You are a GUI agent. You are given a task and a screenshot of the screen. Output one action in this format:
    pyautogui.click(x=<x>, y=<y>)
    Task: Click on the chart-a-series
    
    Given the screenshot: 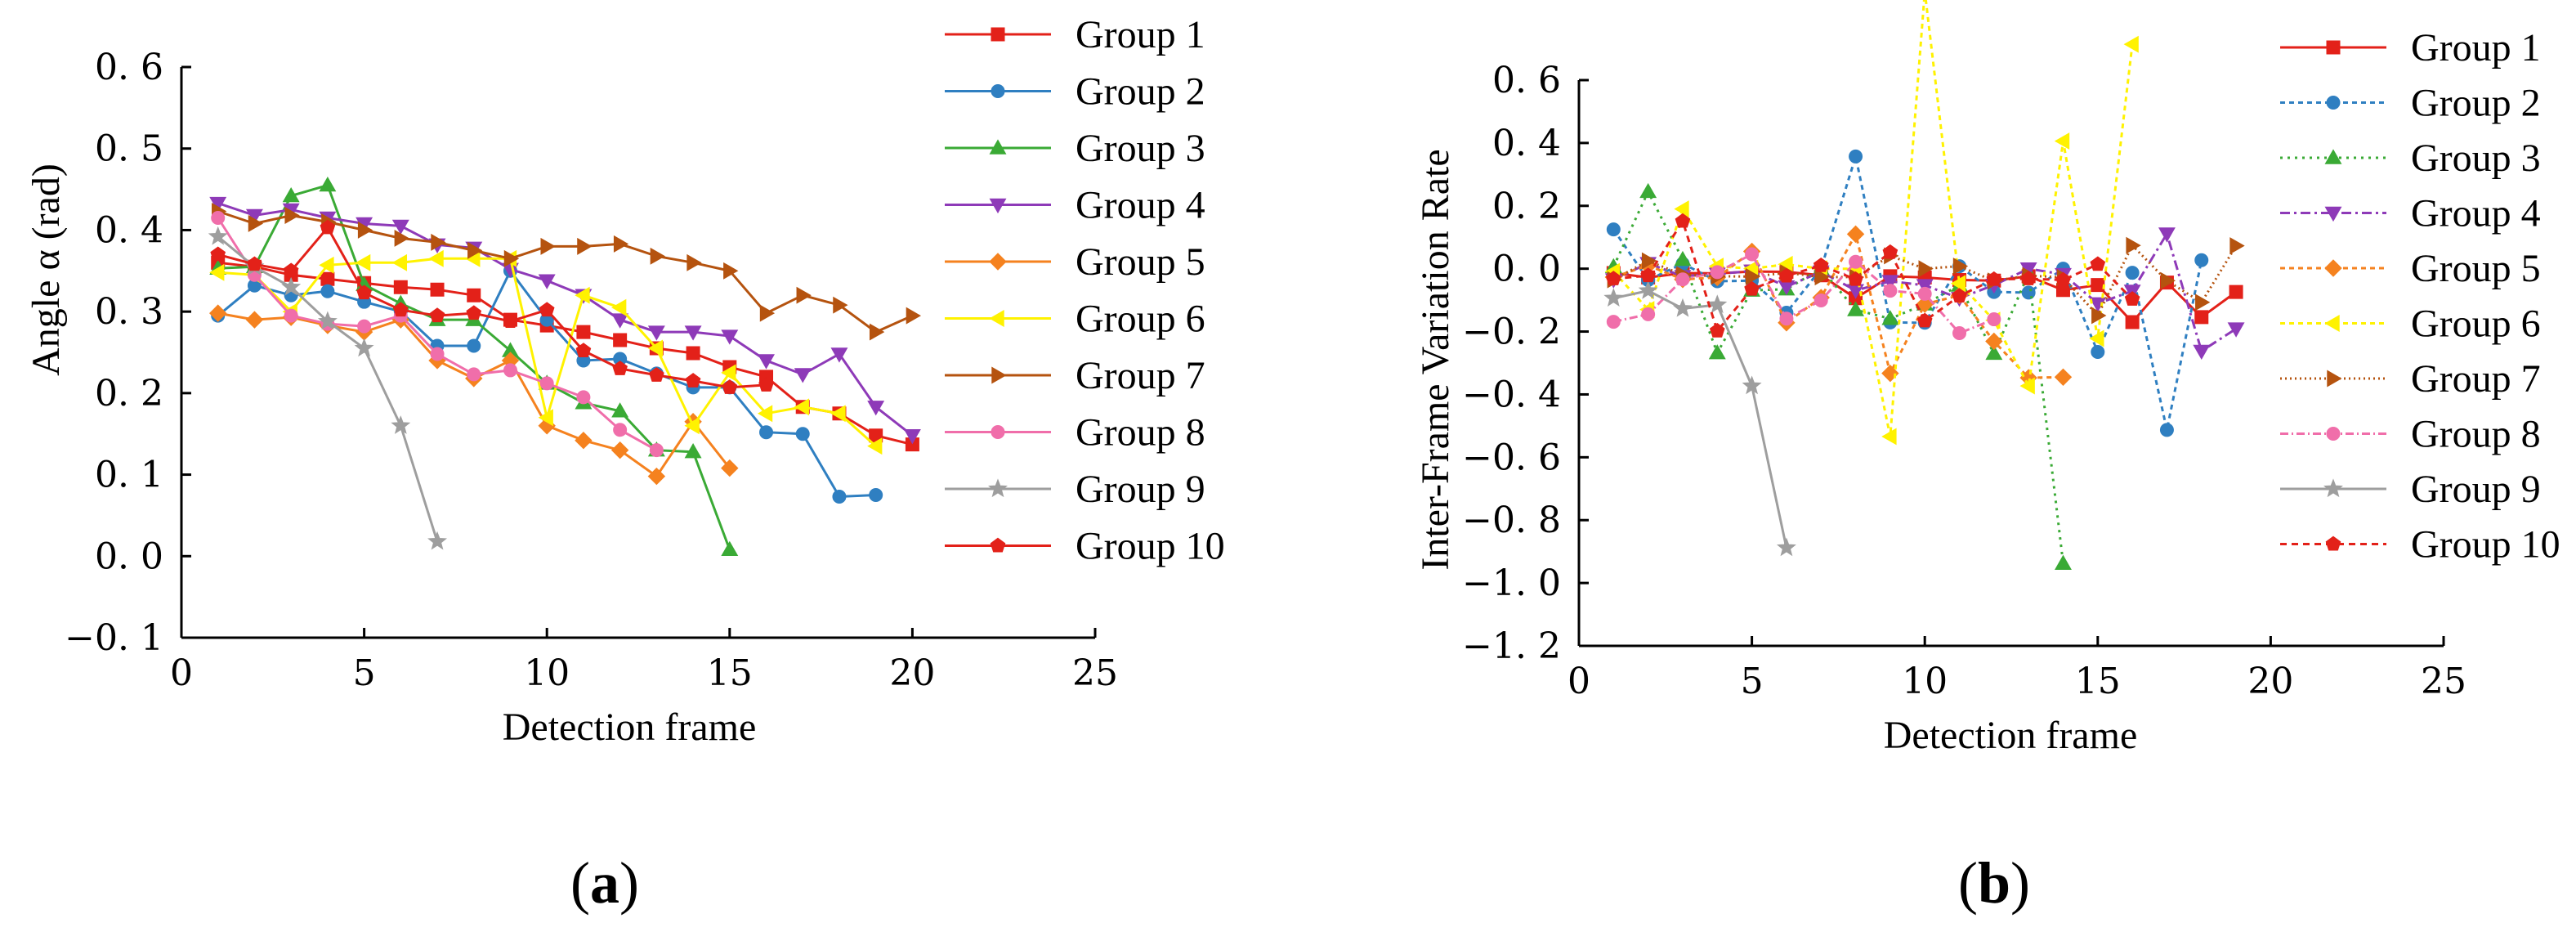 What is the action you would take?
    pyautogui.click(x=565, y=366)
    